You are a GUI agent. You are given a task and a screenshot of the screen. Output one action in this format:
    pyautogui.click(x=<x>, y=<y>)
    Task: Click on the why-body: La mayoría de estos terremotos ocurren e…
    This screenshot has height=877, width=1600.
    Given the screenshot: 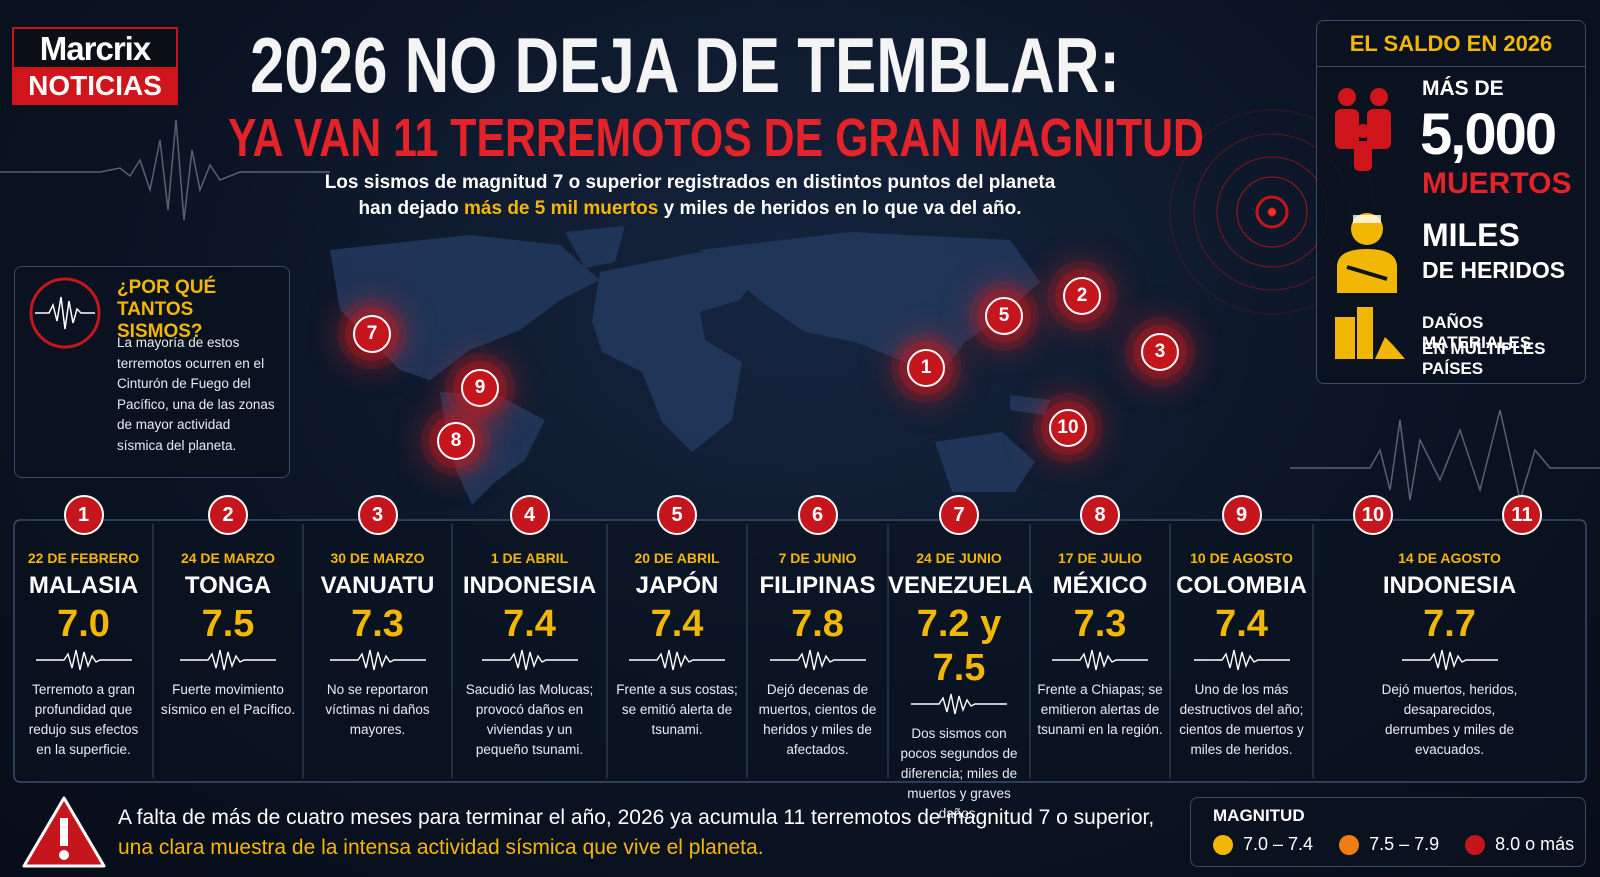 What is the action you would take?
    pyautogui.click(x=196, y=394)
    